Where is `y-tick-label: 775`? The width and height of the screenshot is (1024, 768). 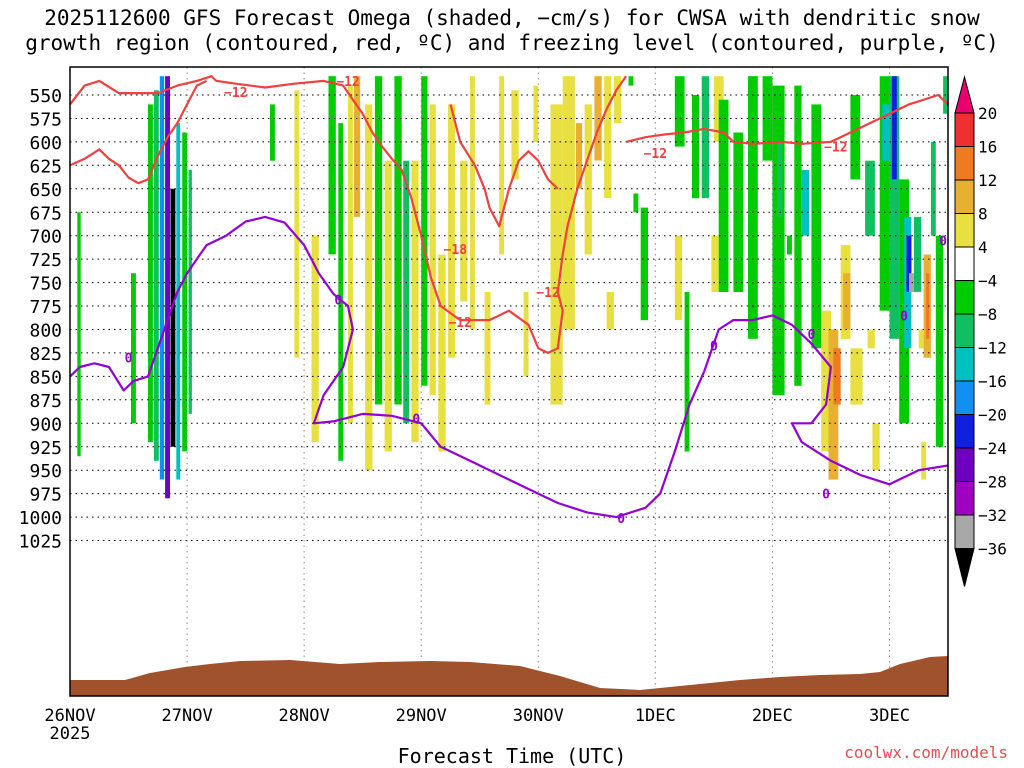 y-tick-label: 775 is located at coordinates (45, 307).